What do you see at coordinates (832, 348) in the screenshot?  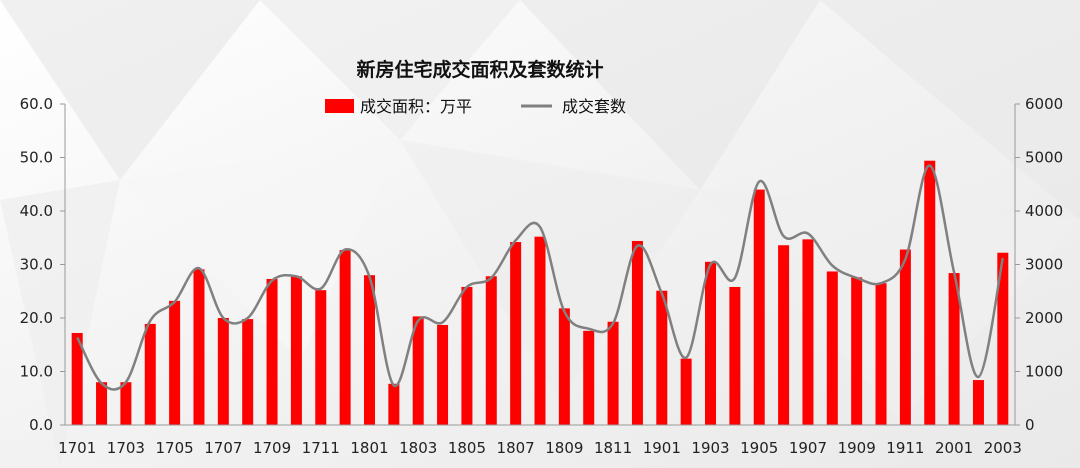 I see `bar-1908` at bounding box center [832, 348].